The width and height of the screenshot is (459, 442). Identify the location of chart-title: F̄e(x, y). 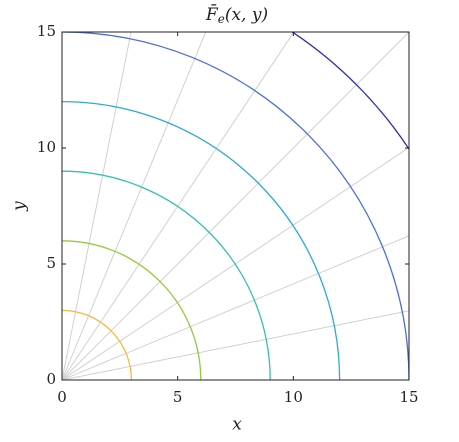
(236, 13).